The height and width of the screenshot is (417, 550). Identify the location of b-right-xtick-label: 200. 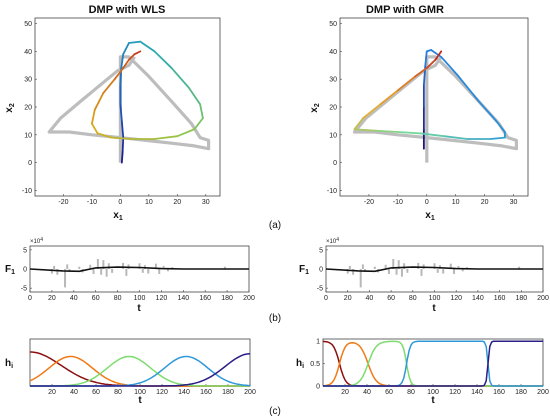
(543, 298).